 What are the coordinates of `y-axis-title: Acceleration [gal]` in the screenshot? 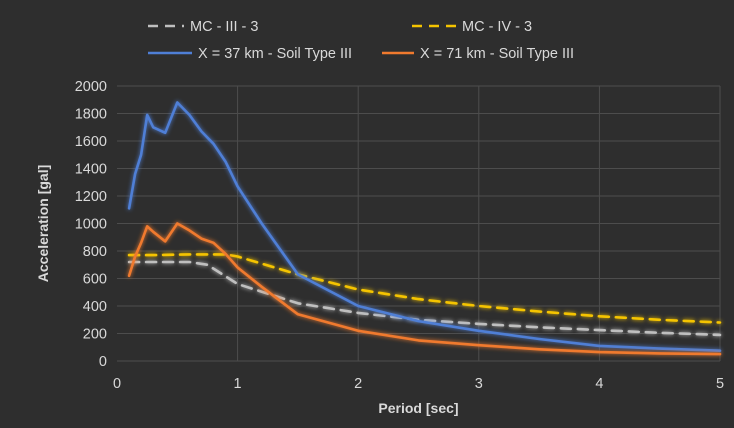 It's located at (43, 223).